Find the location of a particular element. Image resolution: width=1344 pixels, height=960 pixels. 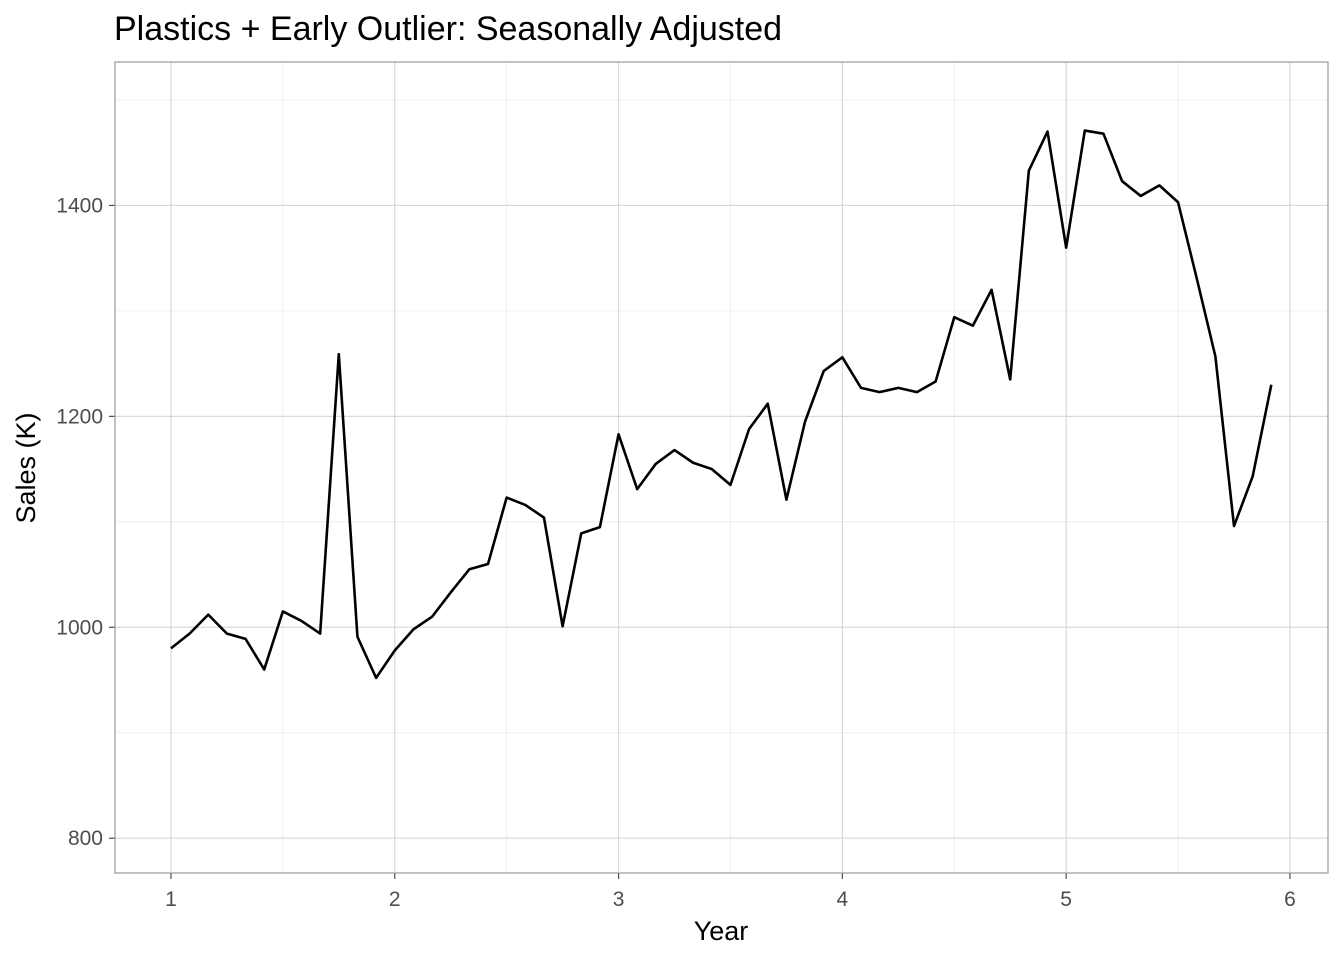

x-tick-label: 5 is located at coordinates (1066, 899).